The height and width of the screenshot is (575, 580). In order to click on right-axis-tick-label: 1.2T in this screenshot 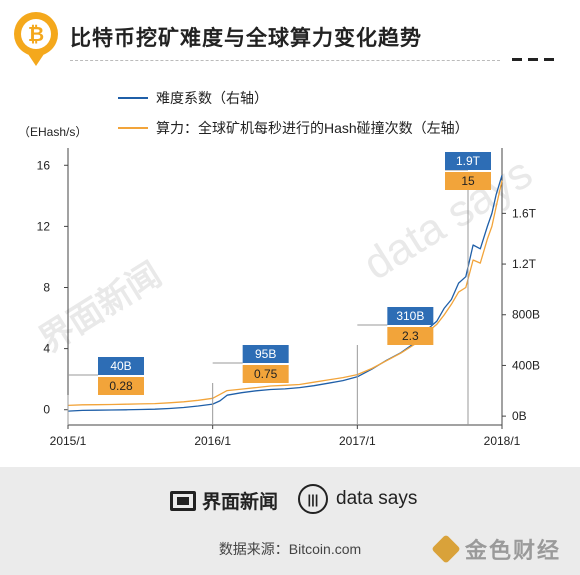, I will do `click(524, 264)`.